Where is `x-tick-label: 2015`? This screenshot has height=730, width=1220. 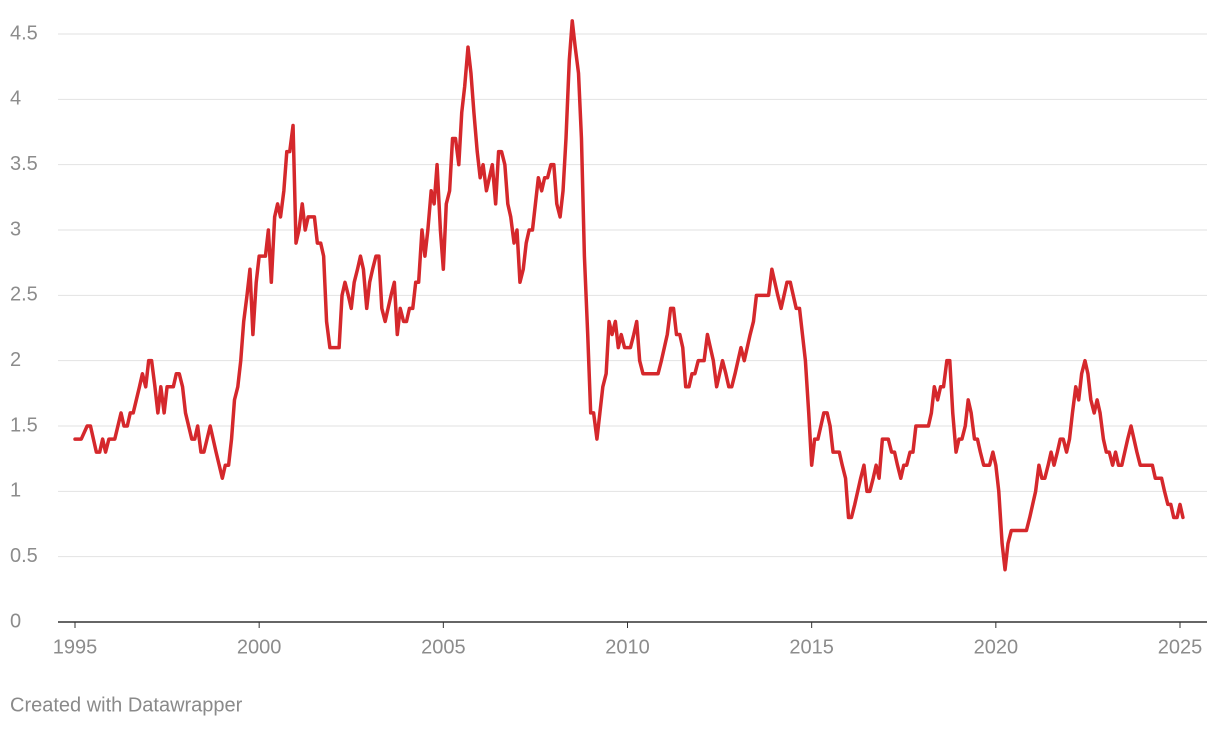 x-tick-label: 2015 is located at coordinates (811, 647).